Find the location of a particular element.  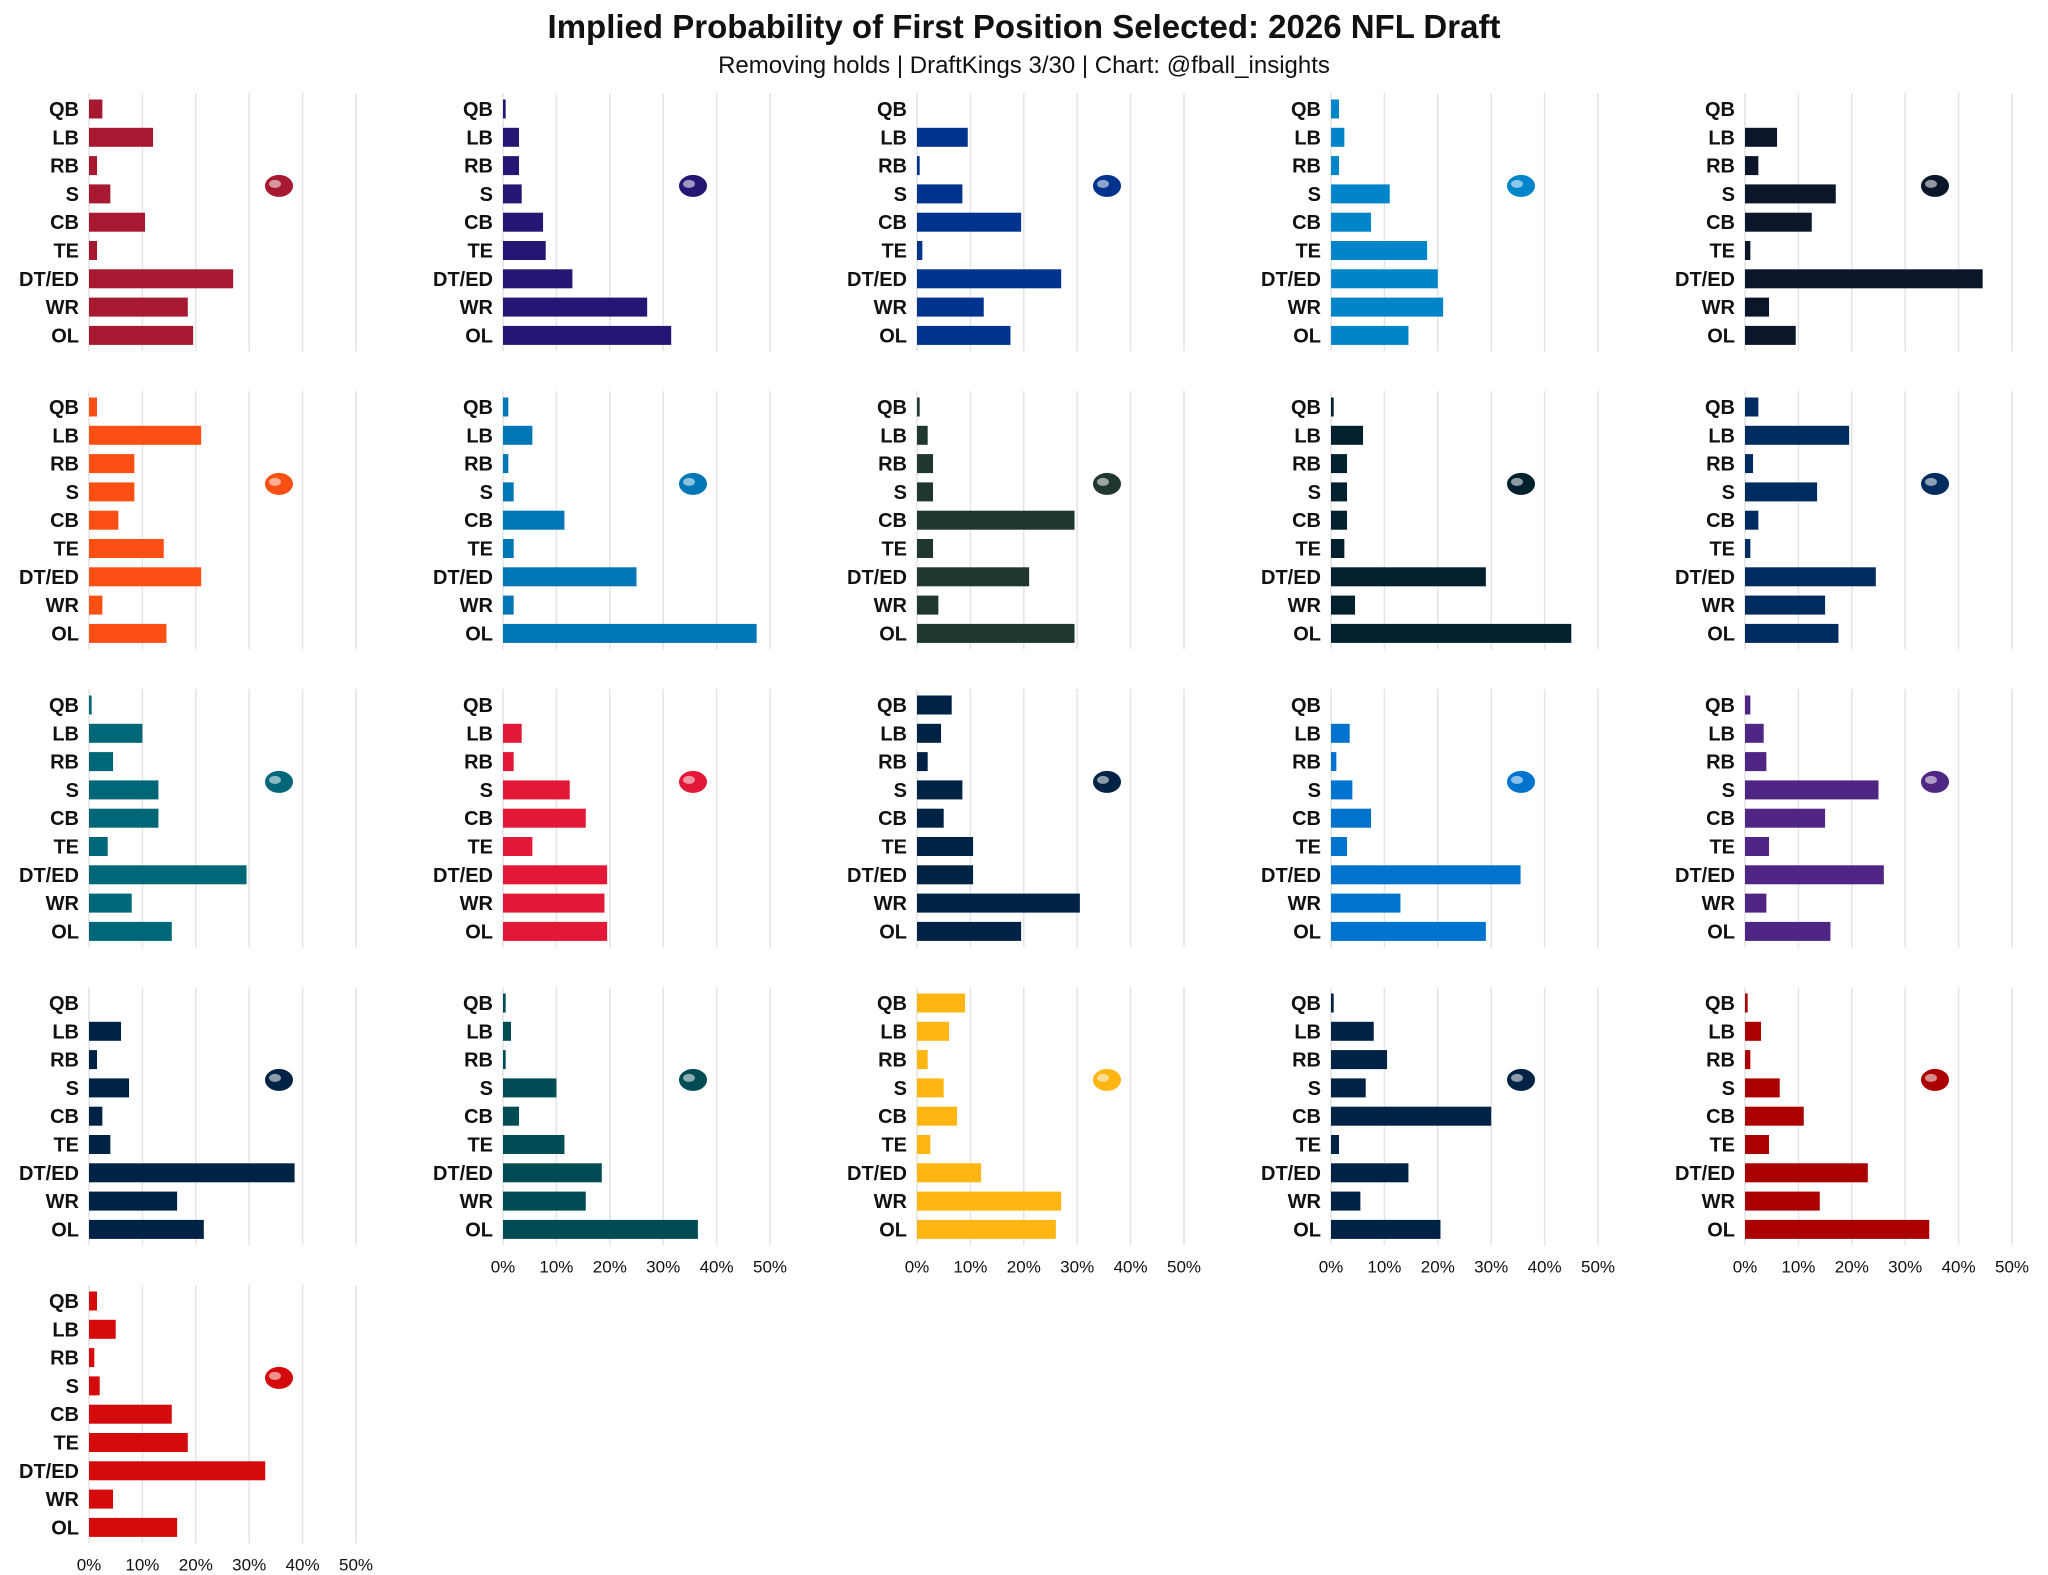

chiefs-logo-icon is located at coordinates (693, 781).